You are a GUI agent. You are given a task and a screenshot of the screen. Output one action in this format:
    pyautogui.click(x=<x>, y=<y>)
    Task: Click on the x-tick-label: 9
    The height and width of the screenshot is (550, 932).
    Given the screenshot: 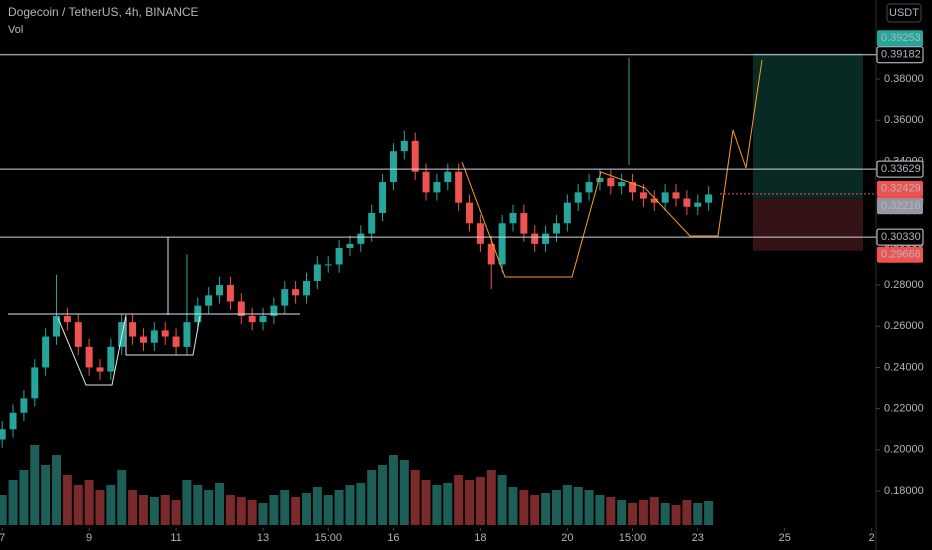 What is the action you would take?
    pyautogui.click(x=89, y=538)
    